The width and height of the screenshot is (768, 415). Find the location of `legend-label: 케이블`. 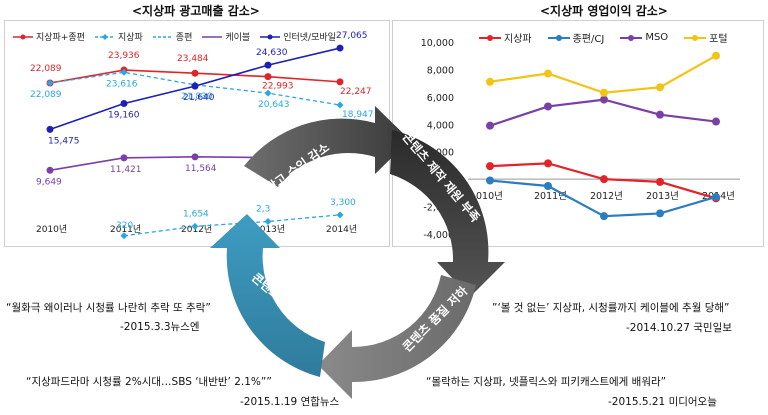

legend-label: 케이블 is located at coordinates (238, 38).